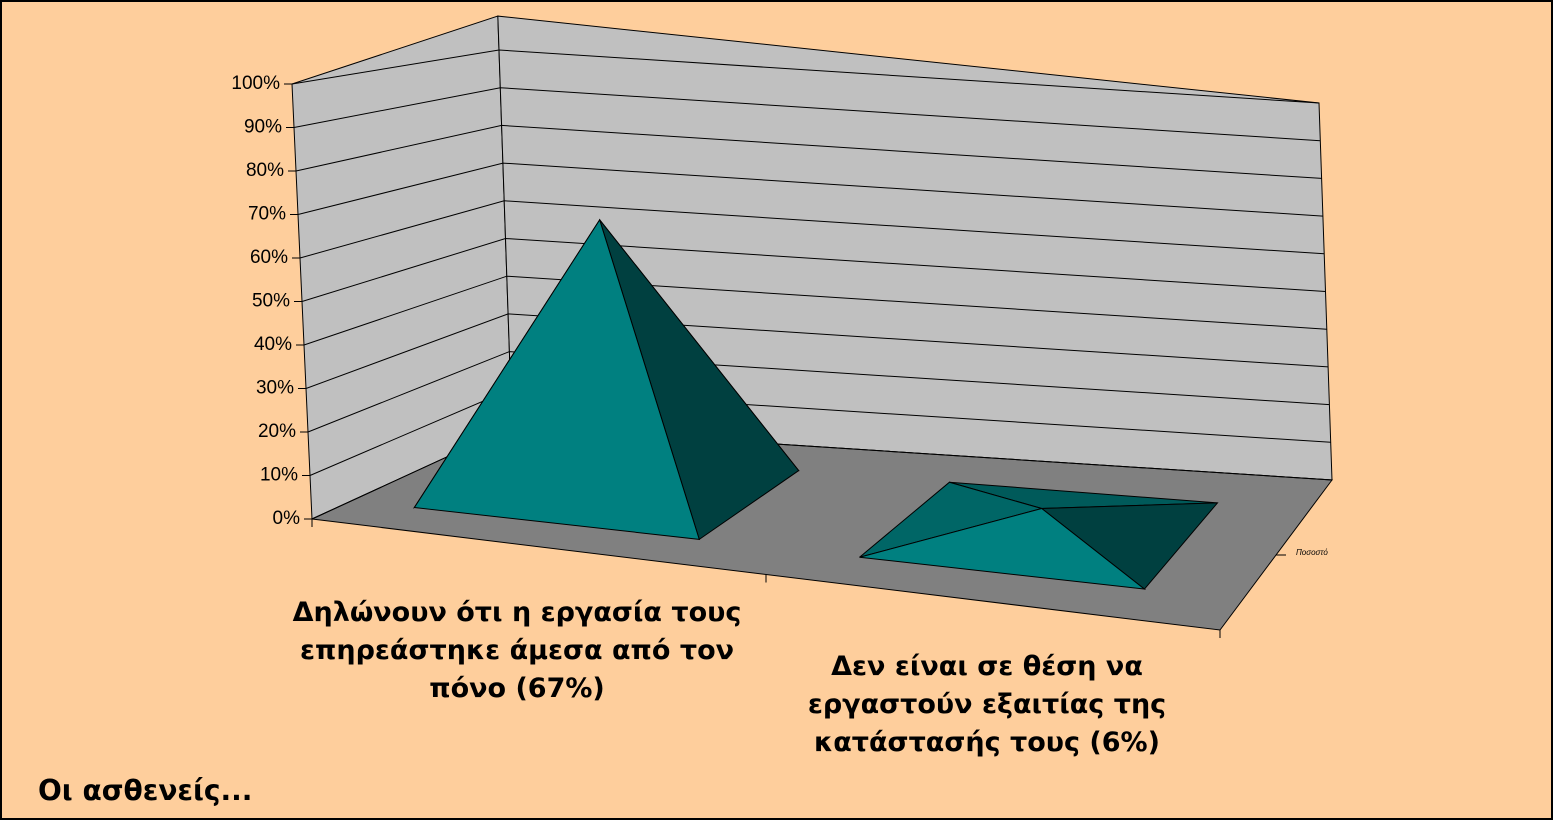 The height and width of the screenshot is (820, 1553). Describe the element at coordinates (277, 431) in the screenshot. I see `y-tick-label: 20%` at that location.